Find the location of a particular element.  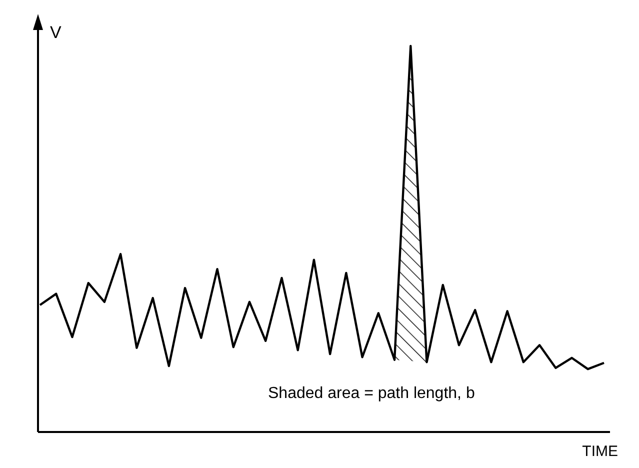

annotation: Shaded area = path length, b is located at coordinates (371, 393).